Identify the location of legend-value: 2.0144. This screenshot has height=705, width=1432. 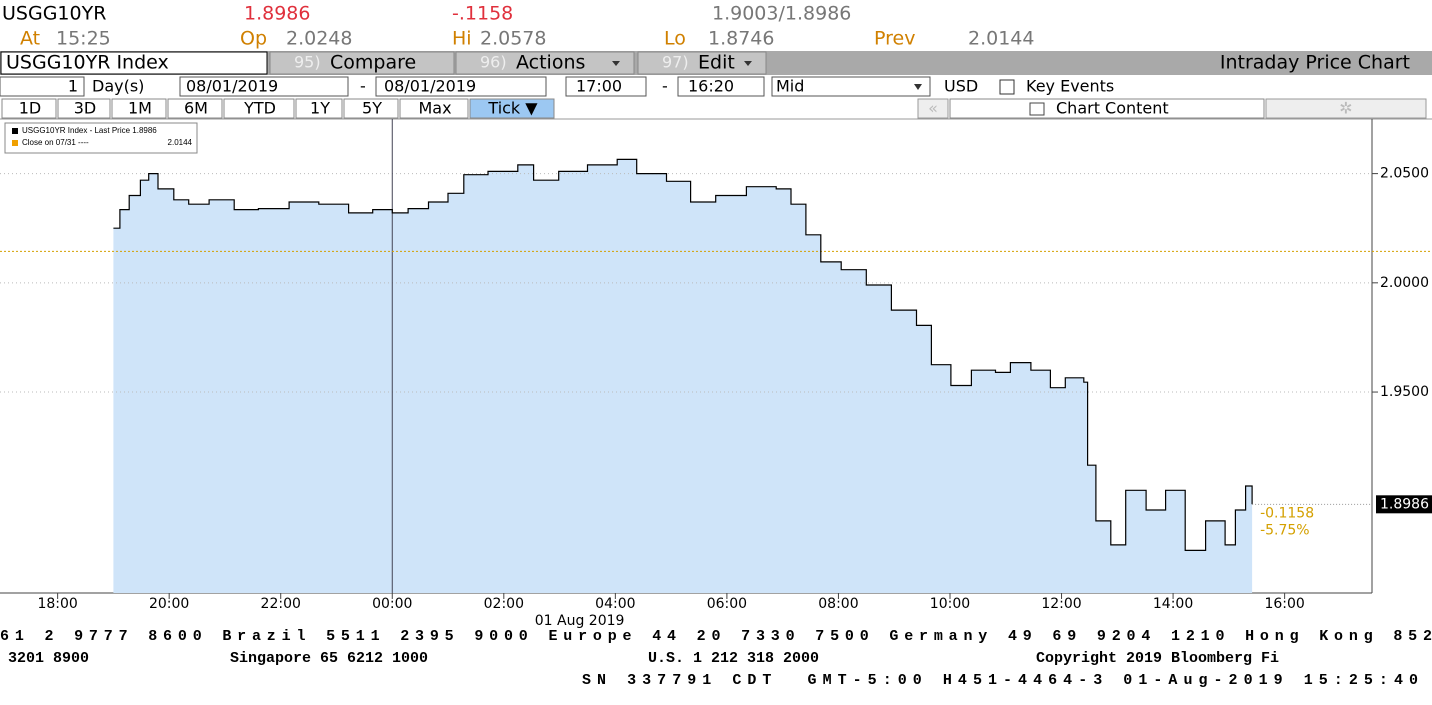
(180, 142).